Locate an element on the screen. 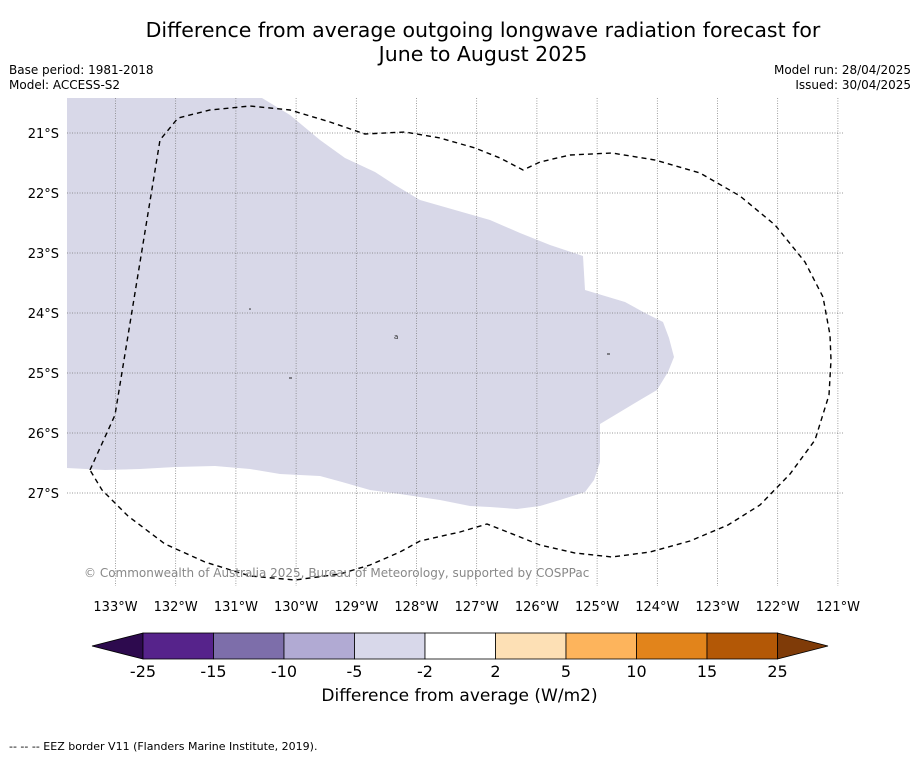 This screenshot has height=758, width=919. longitude-label: 122°W is located at coordinates (778, 607).